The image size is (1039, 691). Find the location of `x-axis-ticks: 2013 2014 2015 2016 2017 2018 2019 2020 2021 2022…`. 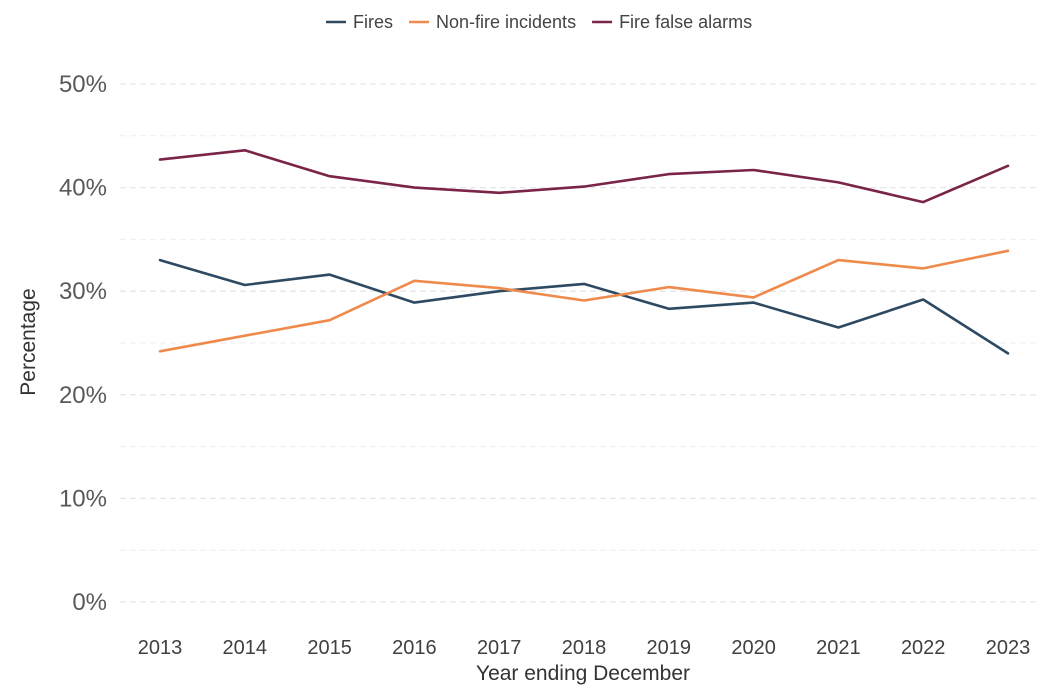

x-axis-ticks: 2013 2014 2015 2016 2017 2018 2019 2020 2021 2022… is located at coordinates (584, 648).